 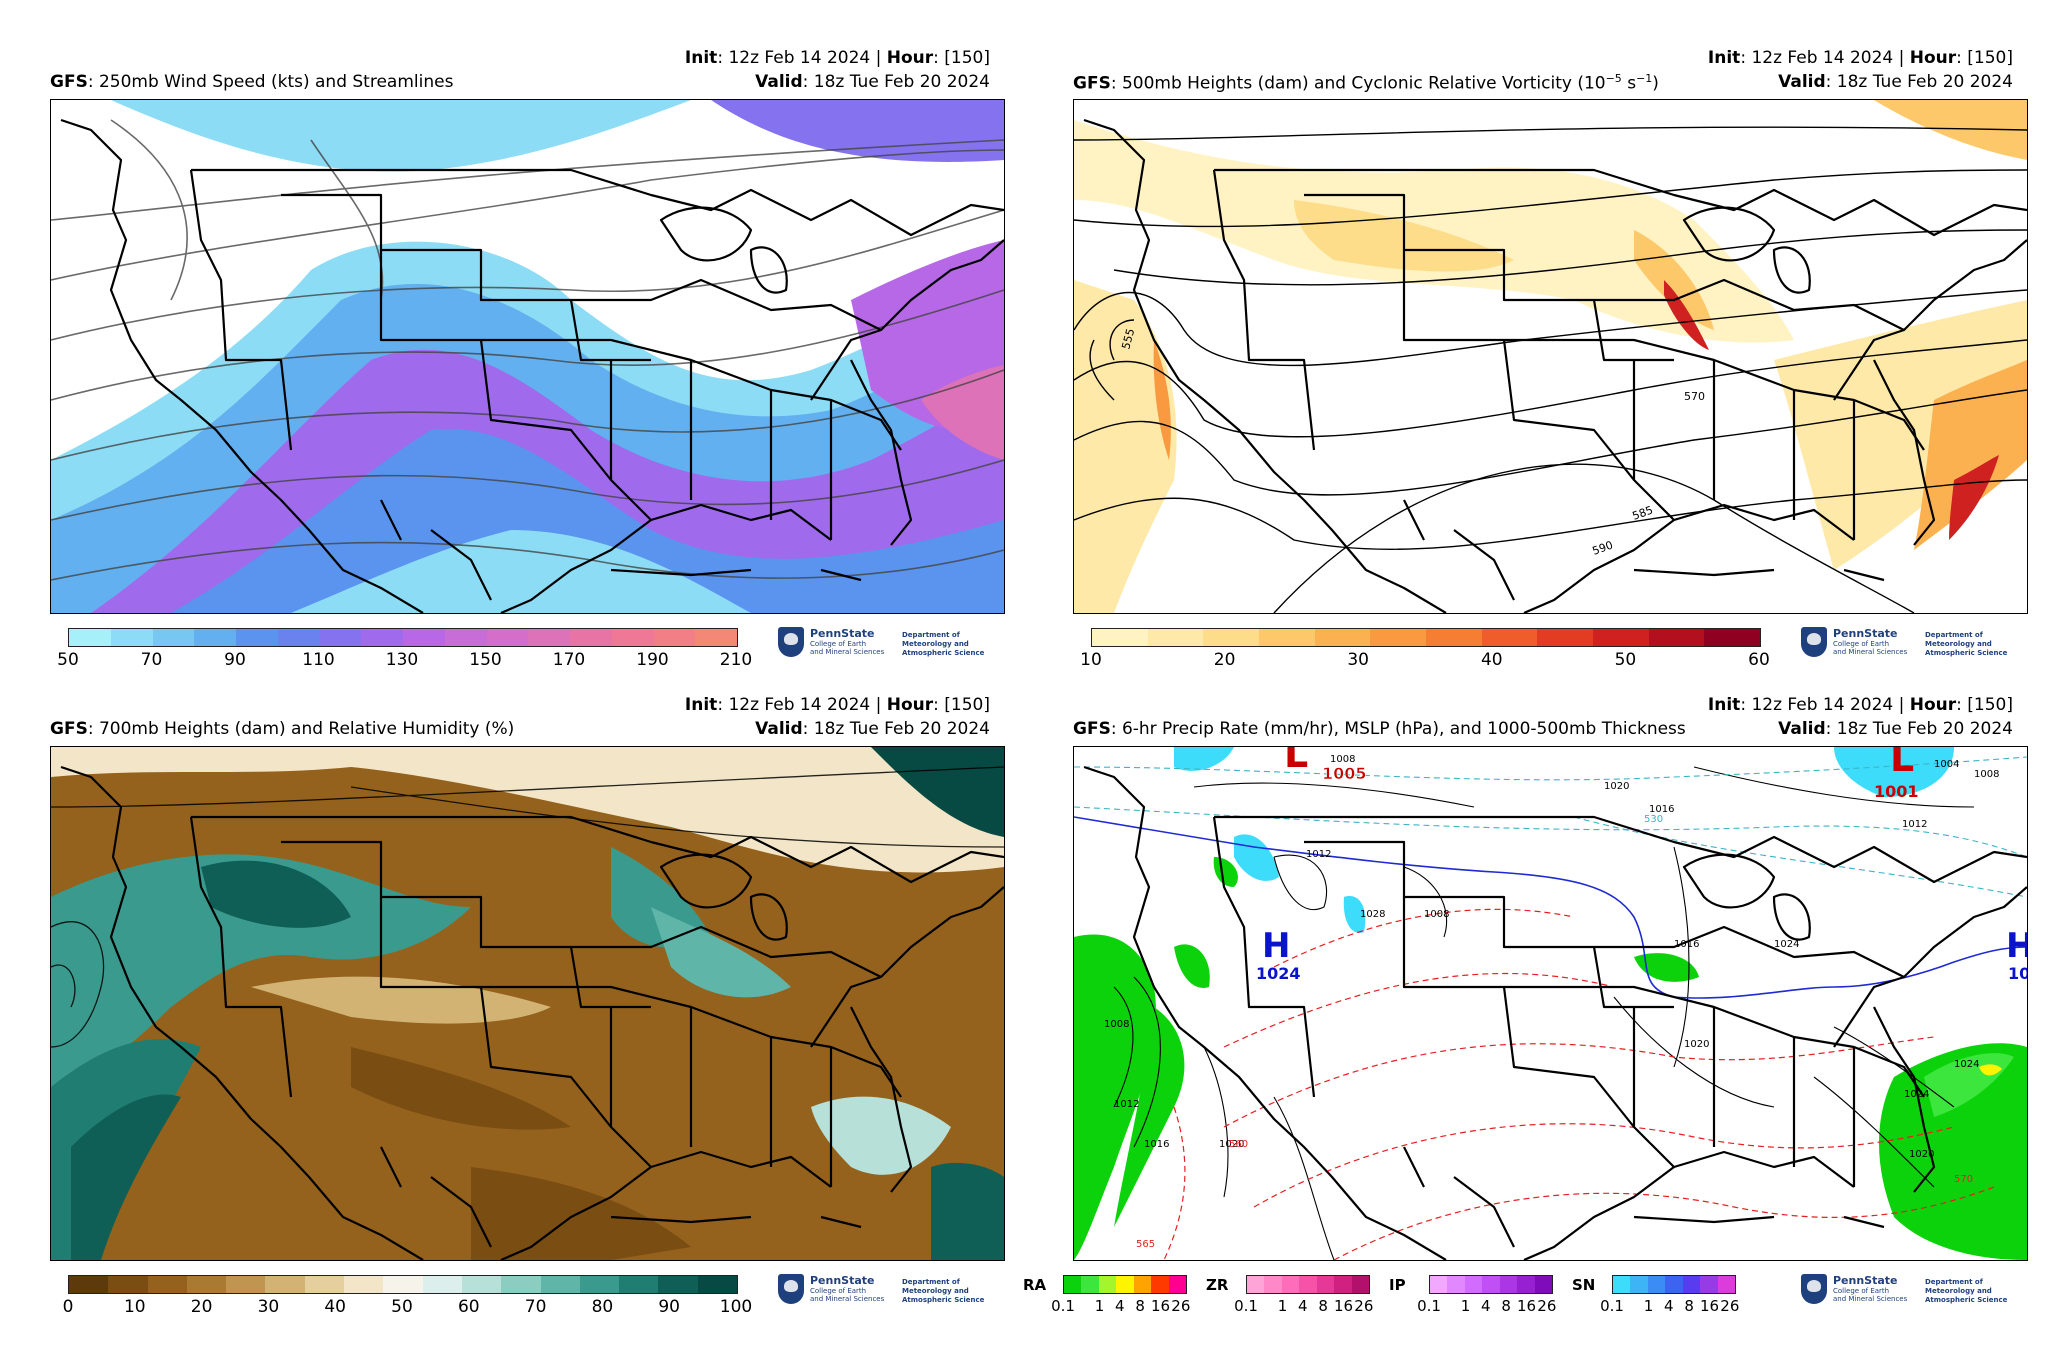 What do you see at coordinates (318, 660) in the screenshot?
I see `colorbar-tick: 110` at bounding box center [318, 660].